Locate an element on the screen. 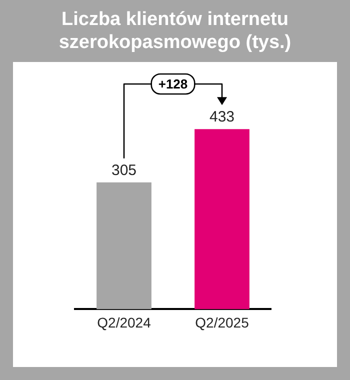  x-tick-label: Q2/2025 is located at coordinates (222, 322).